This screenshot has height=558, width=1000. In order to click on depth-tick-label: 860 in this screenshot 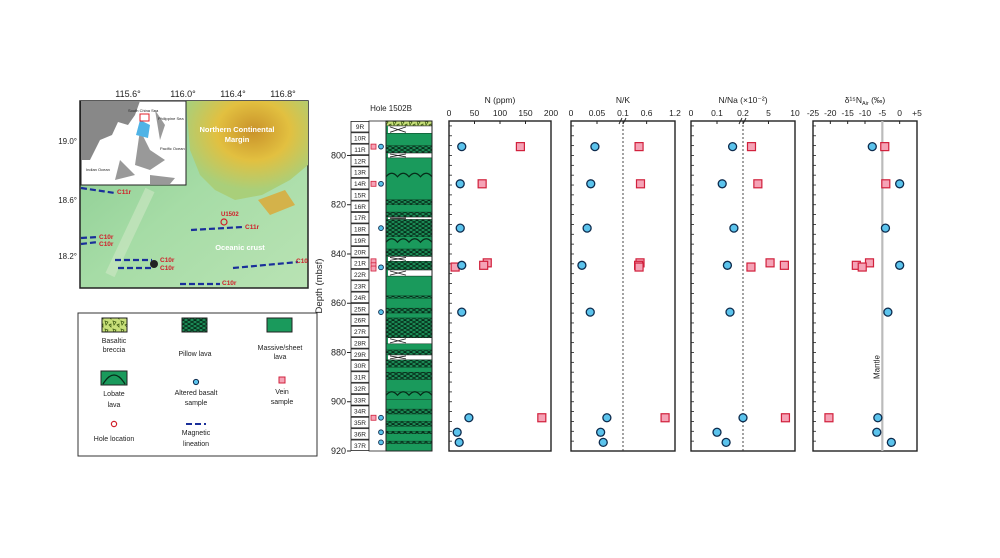, I will do `click(338, 303)`.